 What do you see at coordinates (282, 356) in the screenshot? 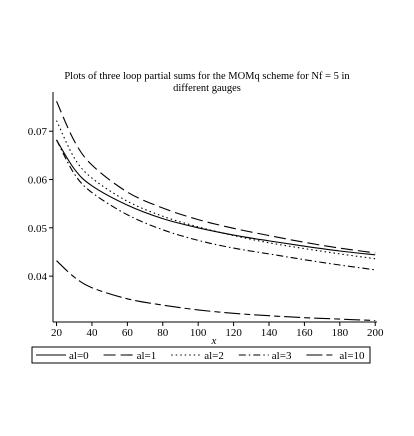
I see `legend-label: al=3` at bounding box center [282, 356].